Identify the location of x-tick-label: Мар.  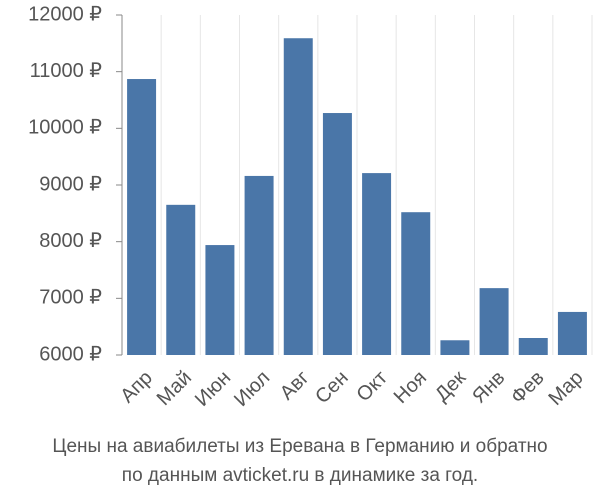
(565, 388).